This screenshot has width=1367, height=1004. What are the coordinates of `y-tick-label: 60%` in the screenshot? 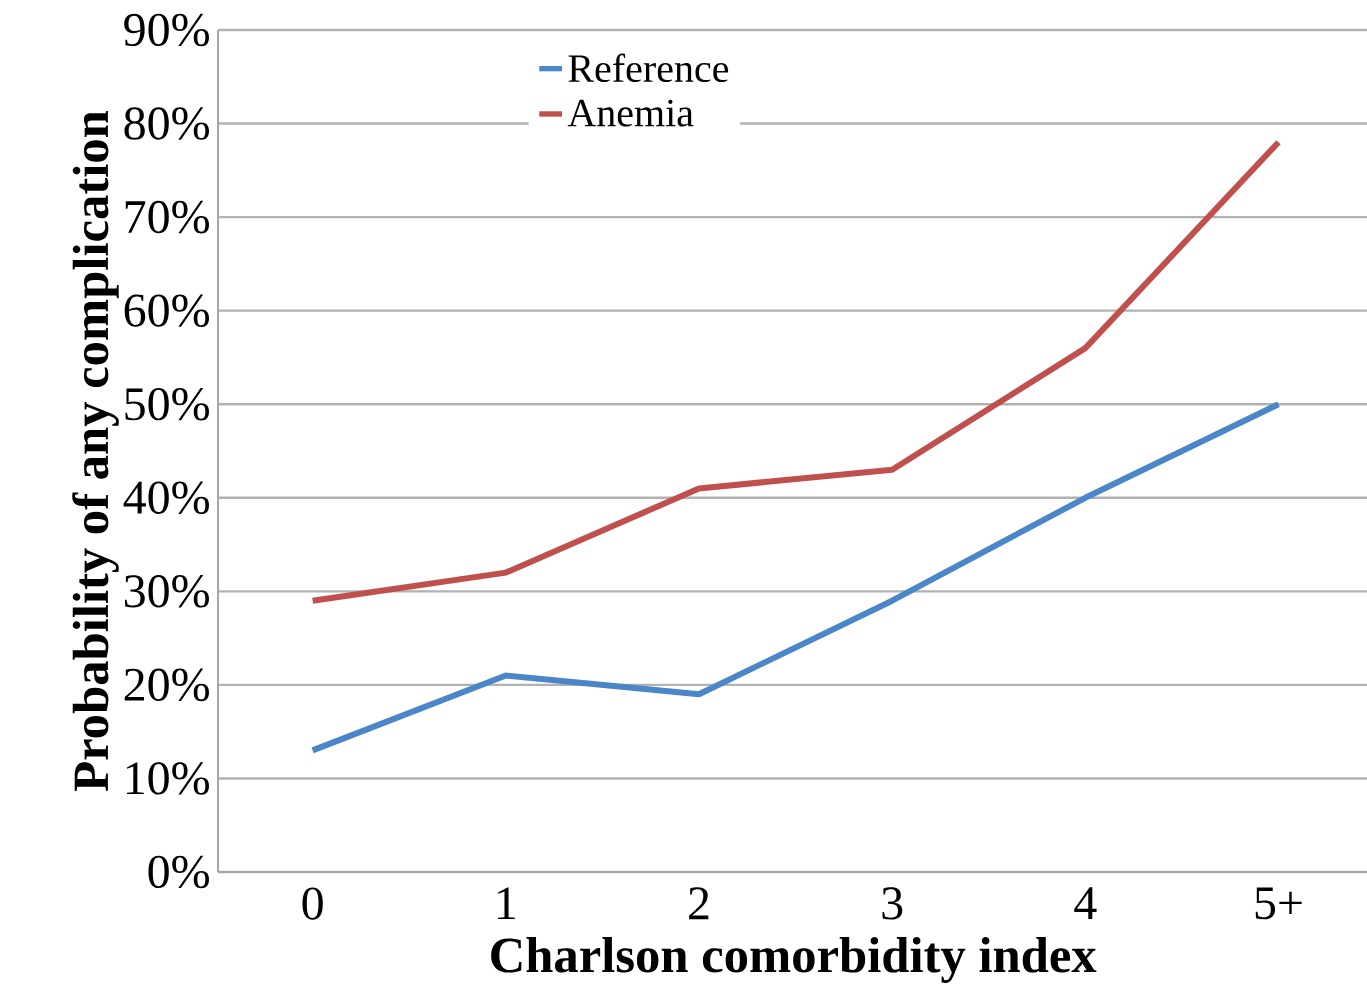 It's located at (166, 310).